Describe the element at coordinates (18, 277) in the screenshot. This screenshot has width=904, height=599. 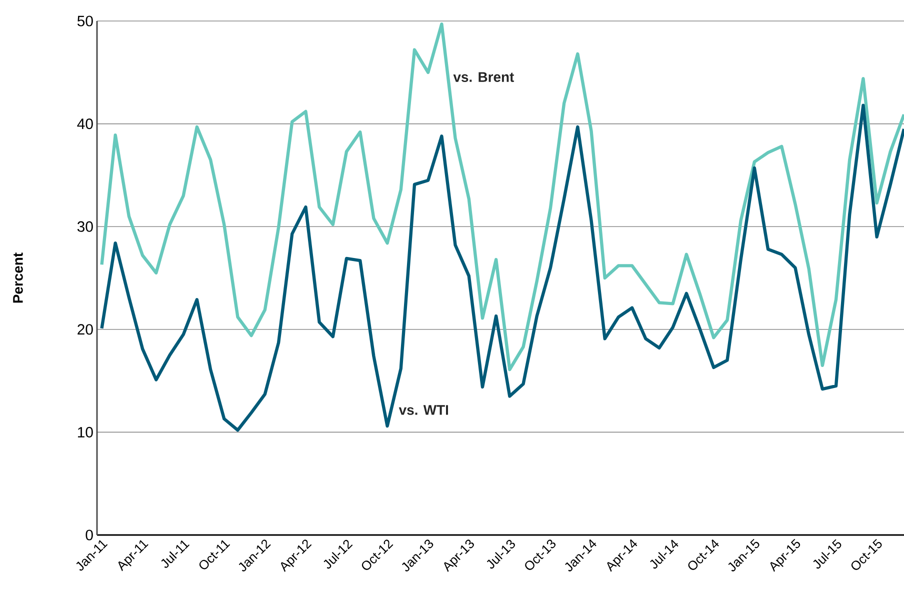
I see `y-axis-title: Percent` at that location.